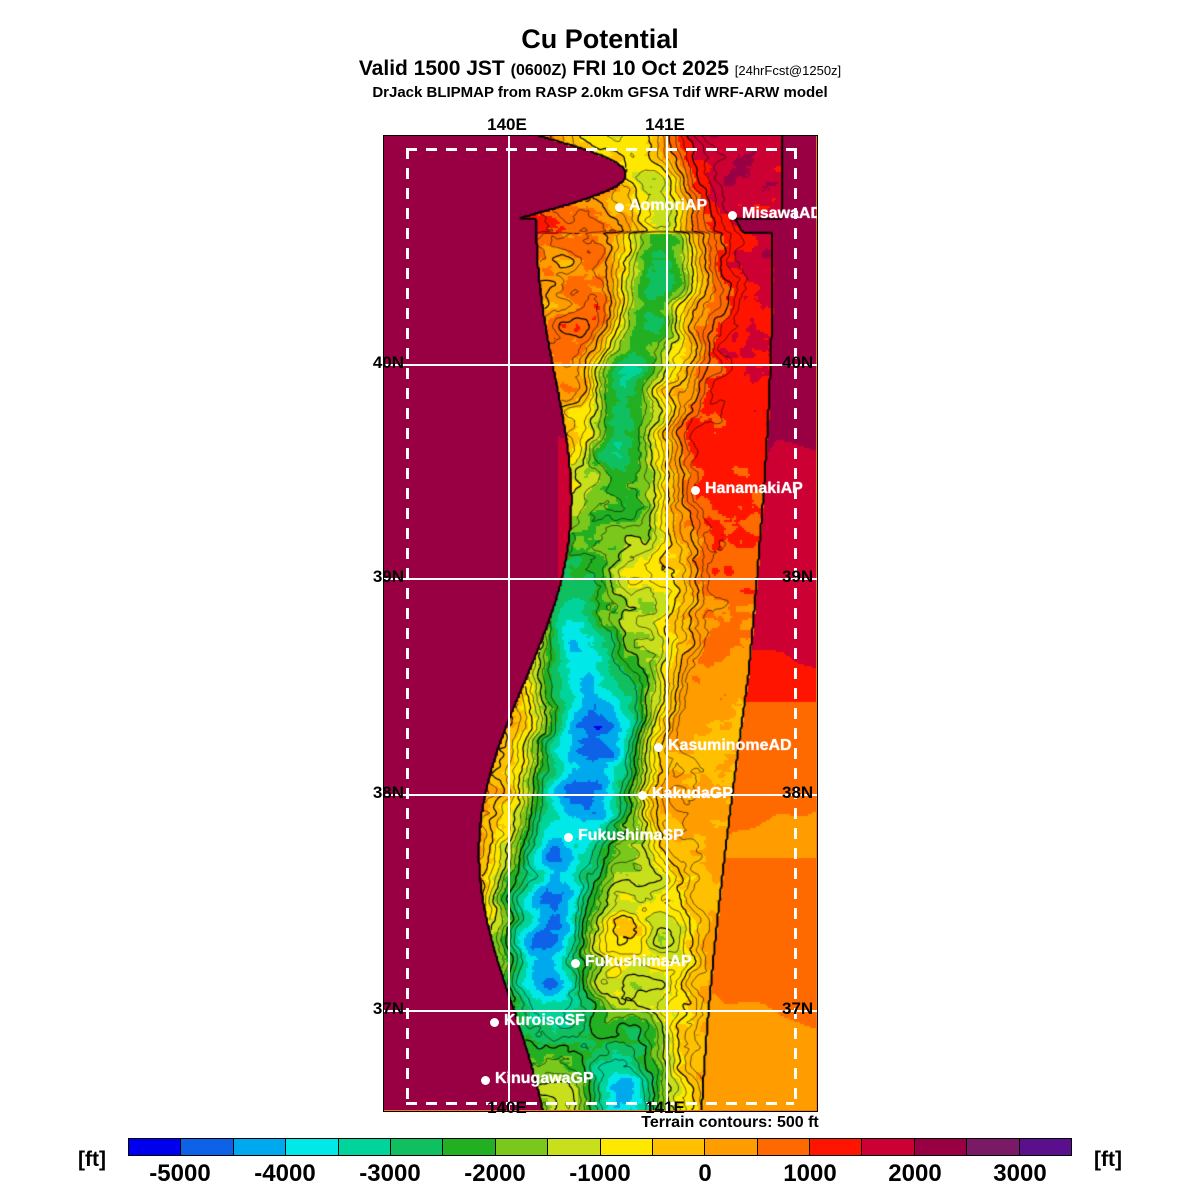 Image resolution: width=1200 pixels, height=1200 pixels. What do you see at coordinates (631, 835) in the screenshot?
I see `station-label: FukushimaSP` at bounding box center [631, 835].